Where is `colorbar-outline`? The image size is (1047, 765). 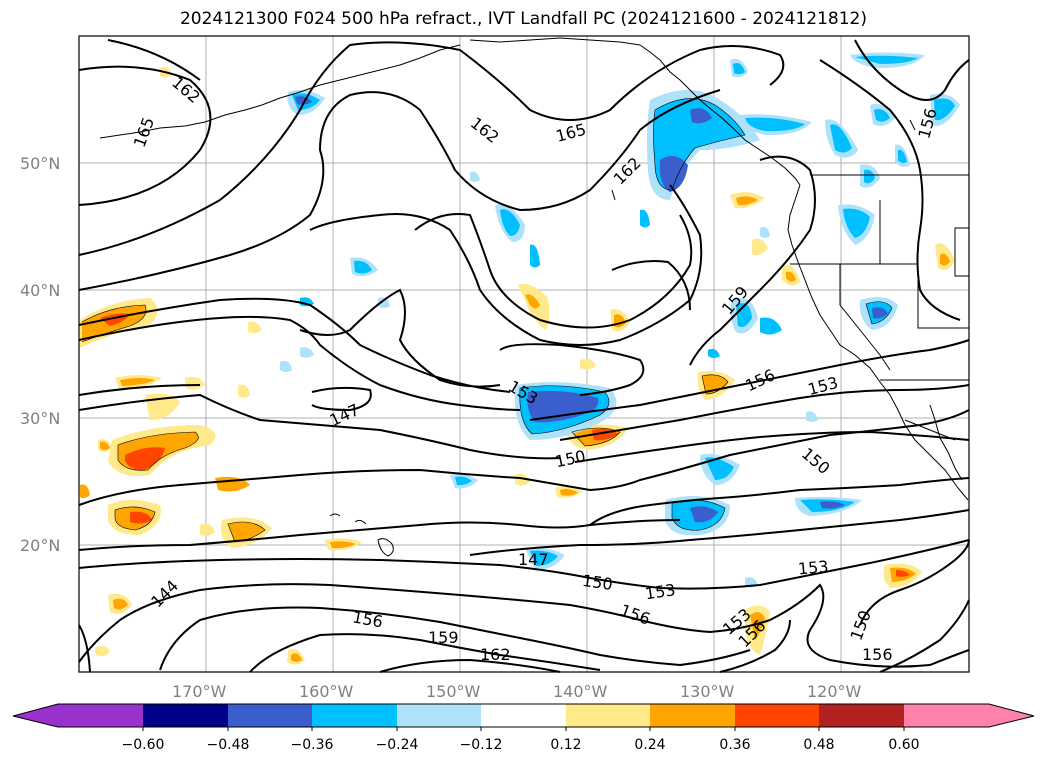
colorbar-outline is located at coordinates (523, 715).